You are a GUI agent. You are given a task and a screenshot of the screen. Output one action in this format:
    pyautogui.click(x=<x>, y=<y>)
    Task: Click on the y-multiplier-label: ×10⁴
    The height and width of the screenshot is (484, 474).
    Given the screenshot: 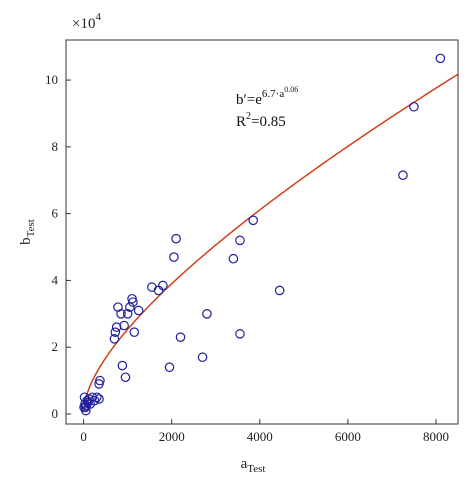 What is the action you would take?
    pyautogui.click(x=86, y=21)
    